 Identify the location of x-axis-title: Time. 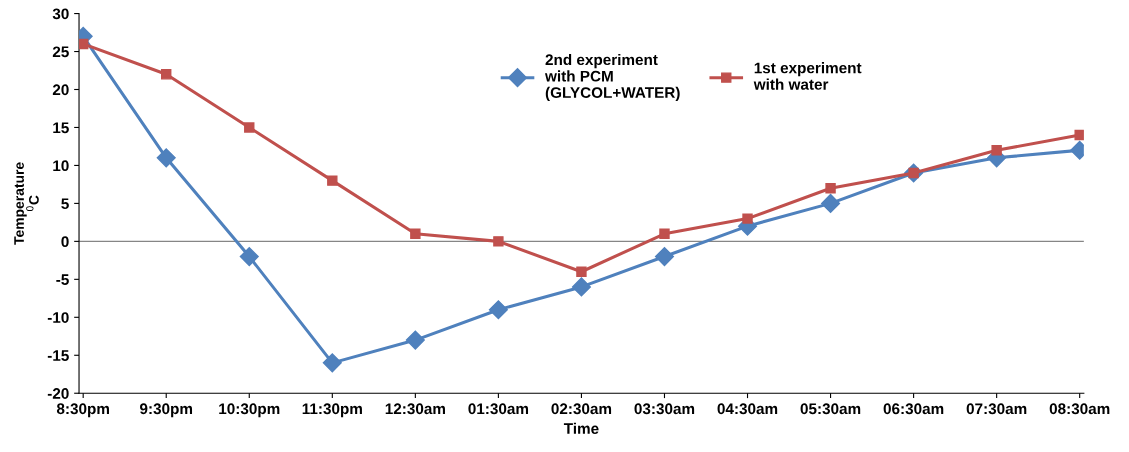
(581, 428).